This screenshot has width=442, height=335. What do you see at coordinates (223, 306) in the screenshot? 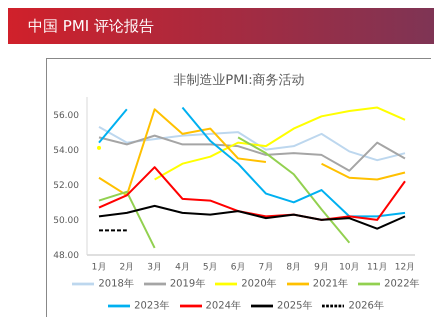
I see `legend-label: 2024年` at bounding box center [223, 306].